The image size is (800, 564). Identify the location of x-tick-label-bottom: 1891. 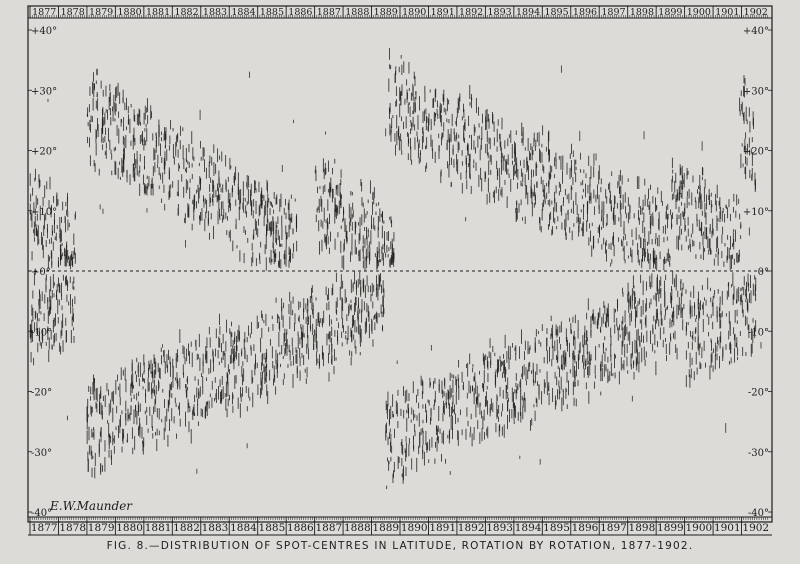
(442, 528).